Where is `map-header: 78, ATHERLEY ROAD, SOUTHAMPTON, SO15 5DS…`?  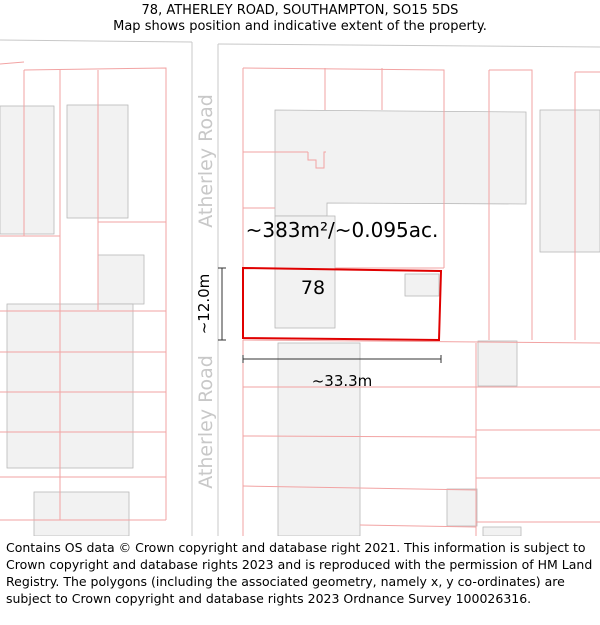
map-header: 78, ATHERLEY ROAD, SOUTHAMPTON, SO15 5DS… is located at coordinates (300, 20).